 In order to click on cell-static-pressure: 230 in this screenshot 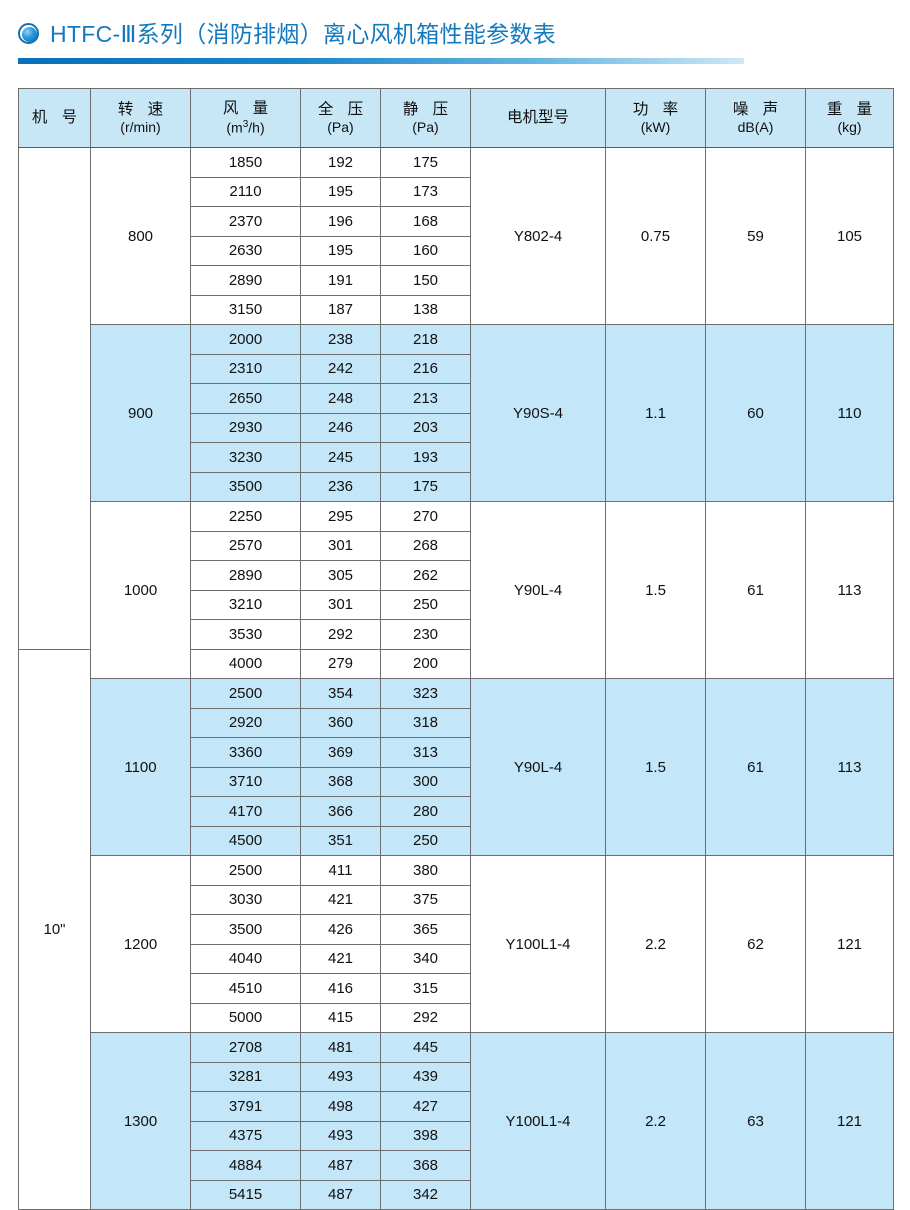, I will do `click(425, 634)`.